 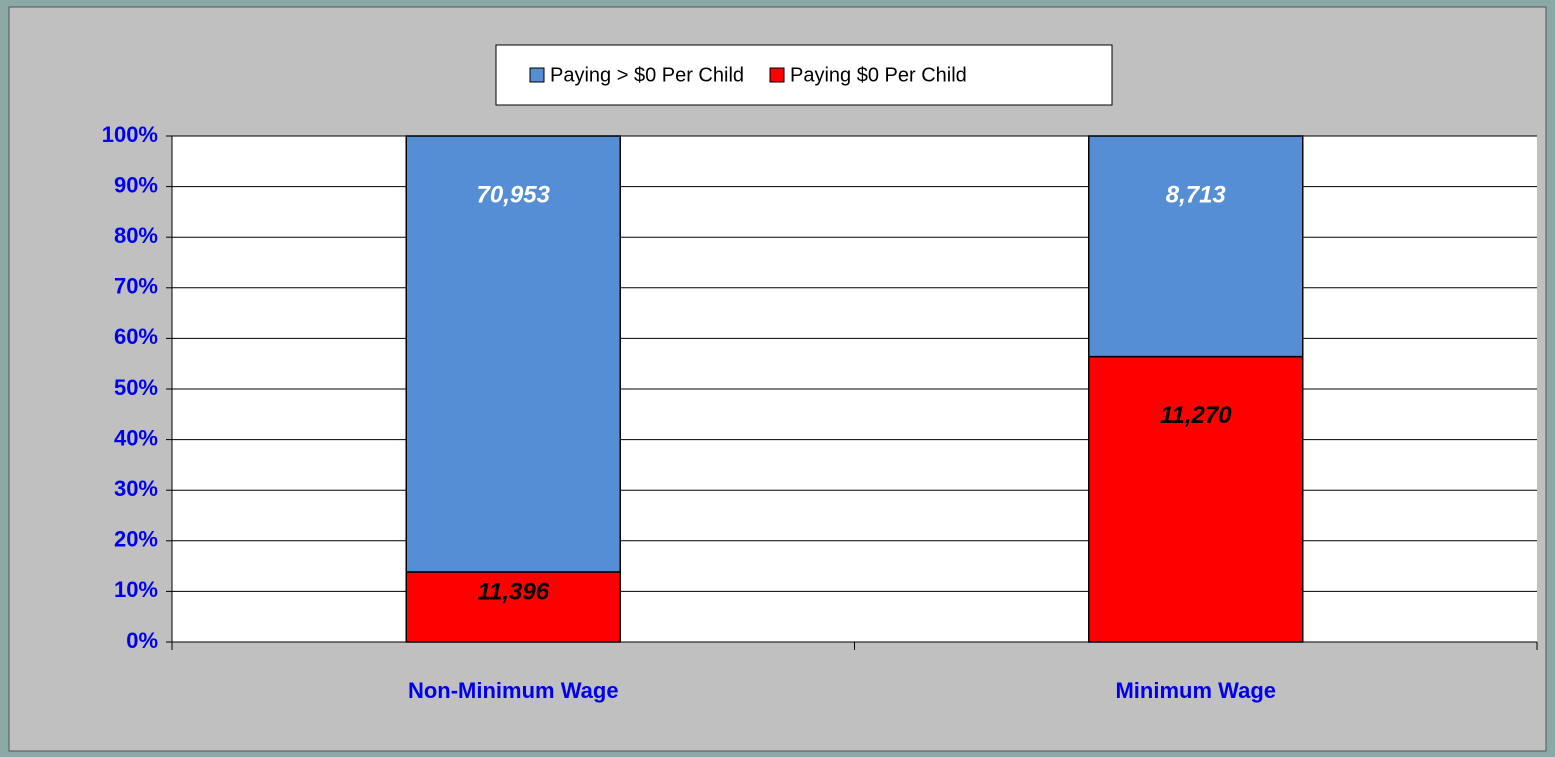 What do you see at coordinates (136, 336) in the screenshot?
I see `y-tick-label: 60%` at bounding box center [136, 336].